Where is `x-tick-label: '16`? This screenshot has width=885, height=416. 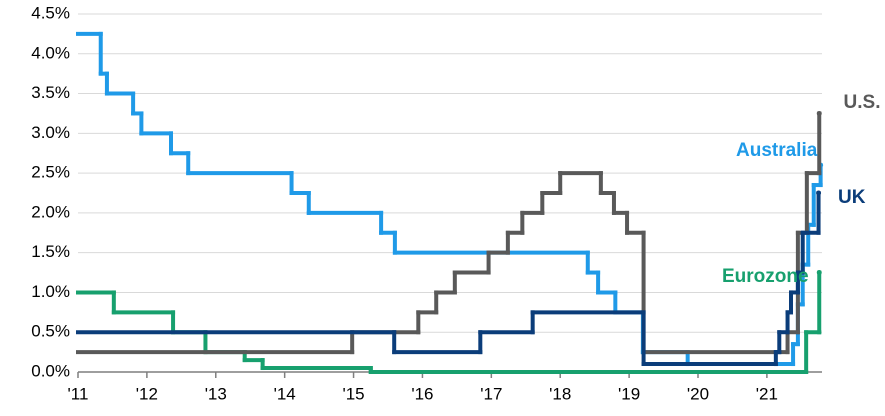
x-tick-label: '16 is located at coordinates (422, 393).